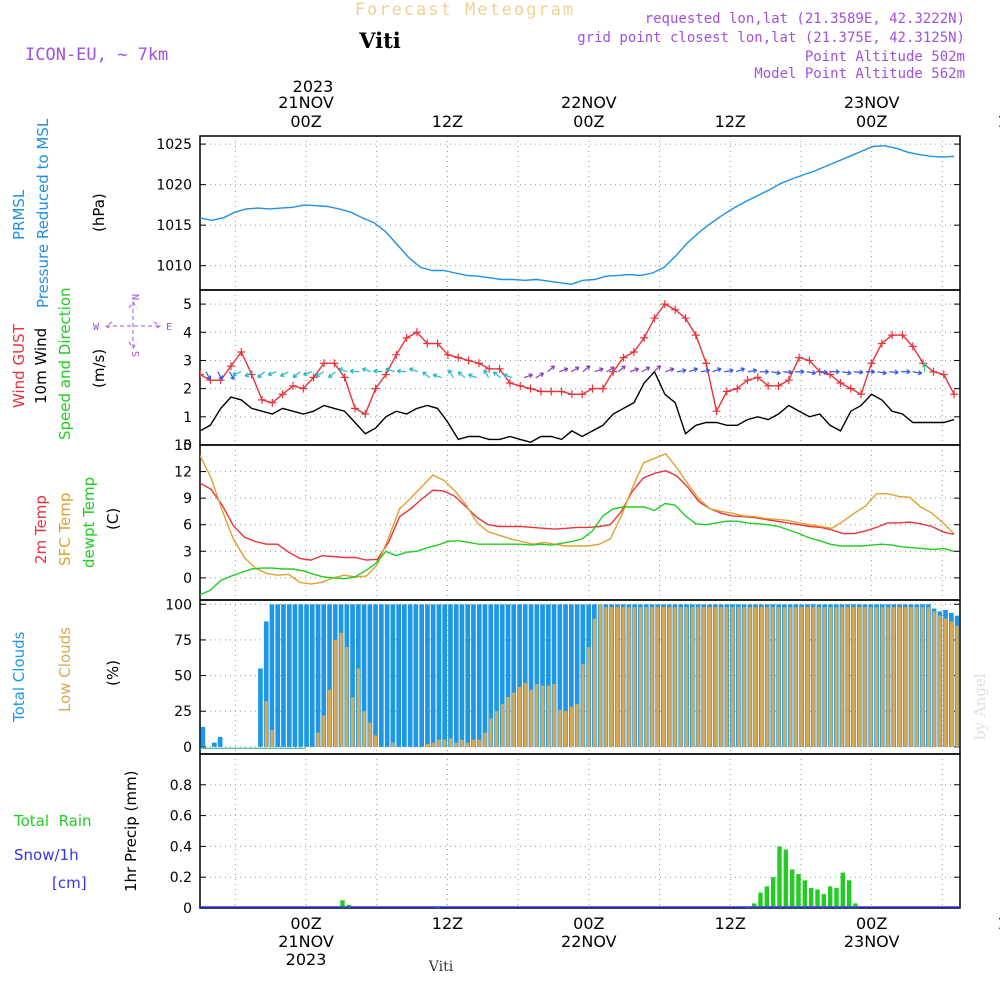 This screenshot has width=1000, height=1000. I want to click on panel-frame, so click(580, 831).